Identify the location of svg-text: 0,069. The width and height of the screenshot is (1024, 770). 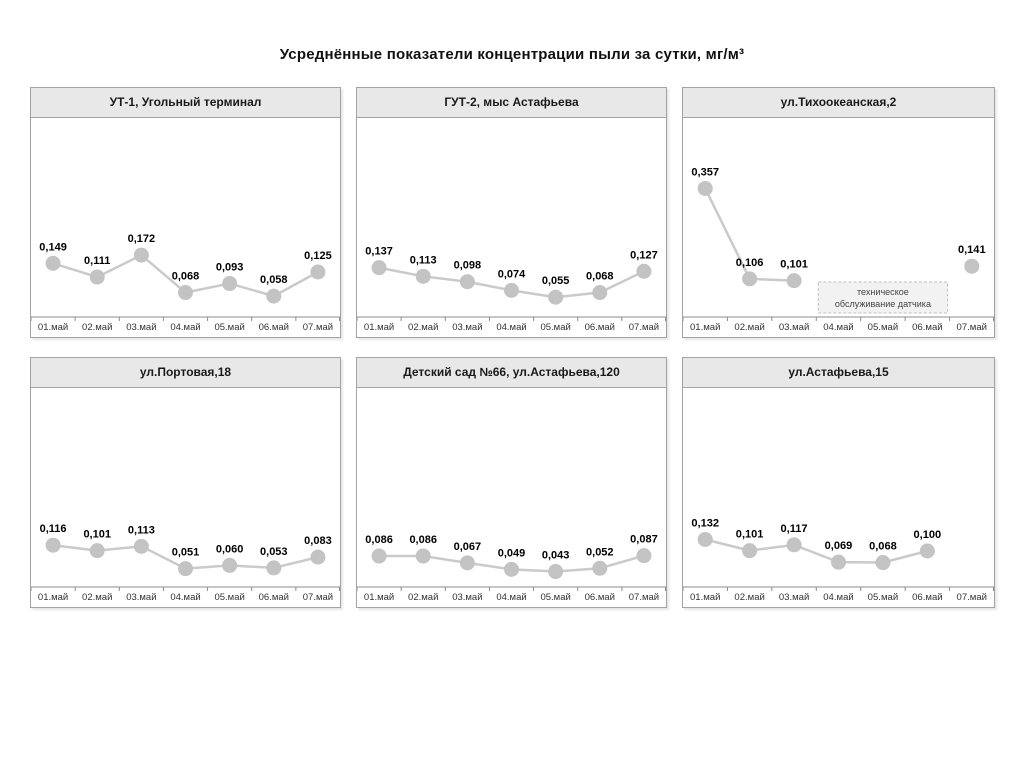
(839, 546).